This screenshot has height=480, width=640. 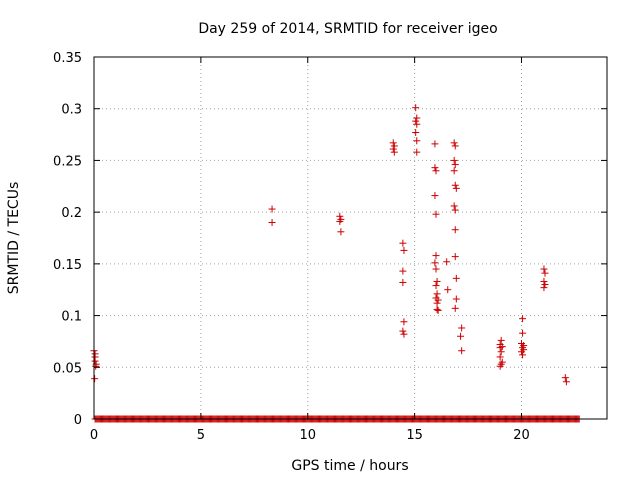 What do you see at coordinates (349, 466) in the screenshot?
I see `x-axis-label: GPS time / hours` at bounding box center [349, 466].